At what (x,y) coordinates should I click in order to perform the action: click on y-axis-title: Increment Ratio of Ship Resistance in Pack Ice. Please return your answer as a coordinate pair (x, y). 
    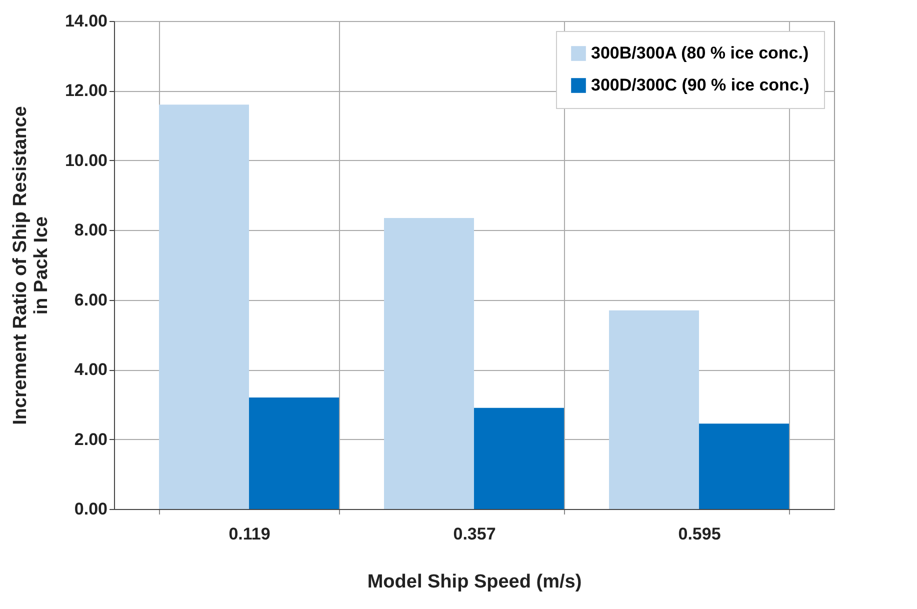
    Looking at the image, I should click on (31, 265).